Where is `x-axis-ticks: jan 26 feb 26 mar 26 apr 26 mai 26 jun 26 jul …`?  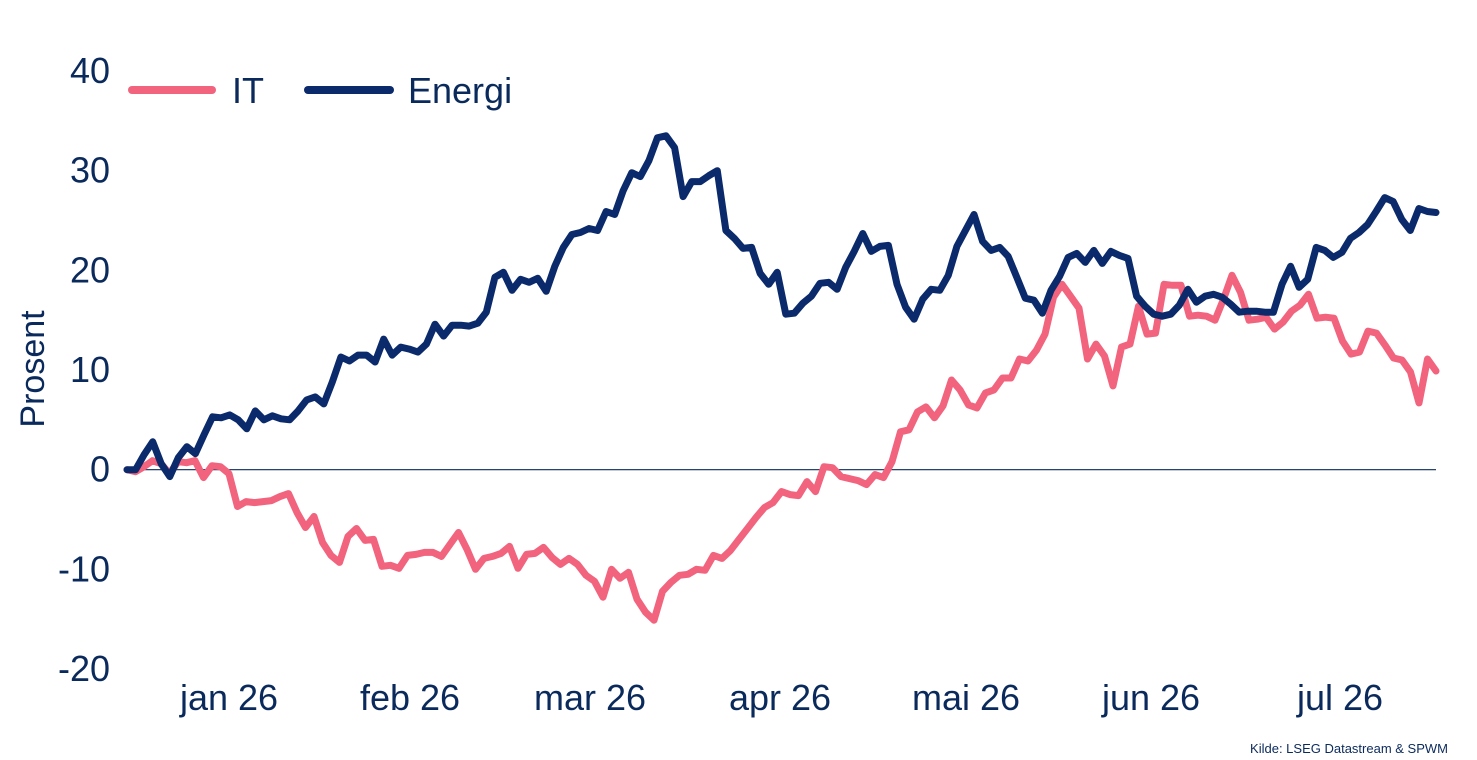
x-axis-ticks: jan 26 feb 26 mar 26 apr 26 mai 26 jun 26 jul … is located at coordinates (781, 697).